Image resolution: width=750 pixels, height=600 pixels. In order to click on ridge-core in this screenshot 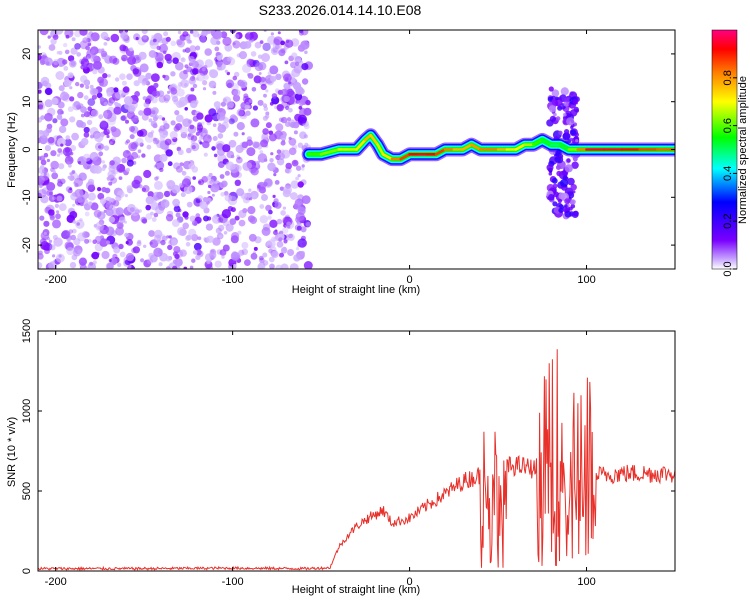, I will do `click(361, 144)`.